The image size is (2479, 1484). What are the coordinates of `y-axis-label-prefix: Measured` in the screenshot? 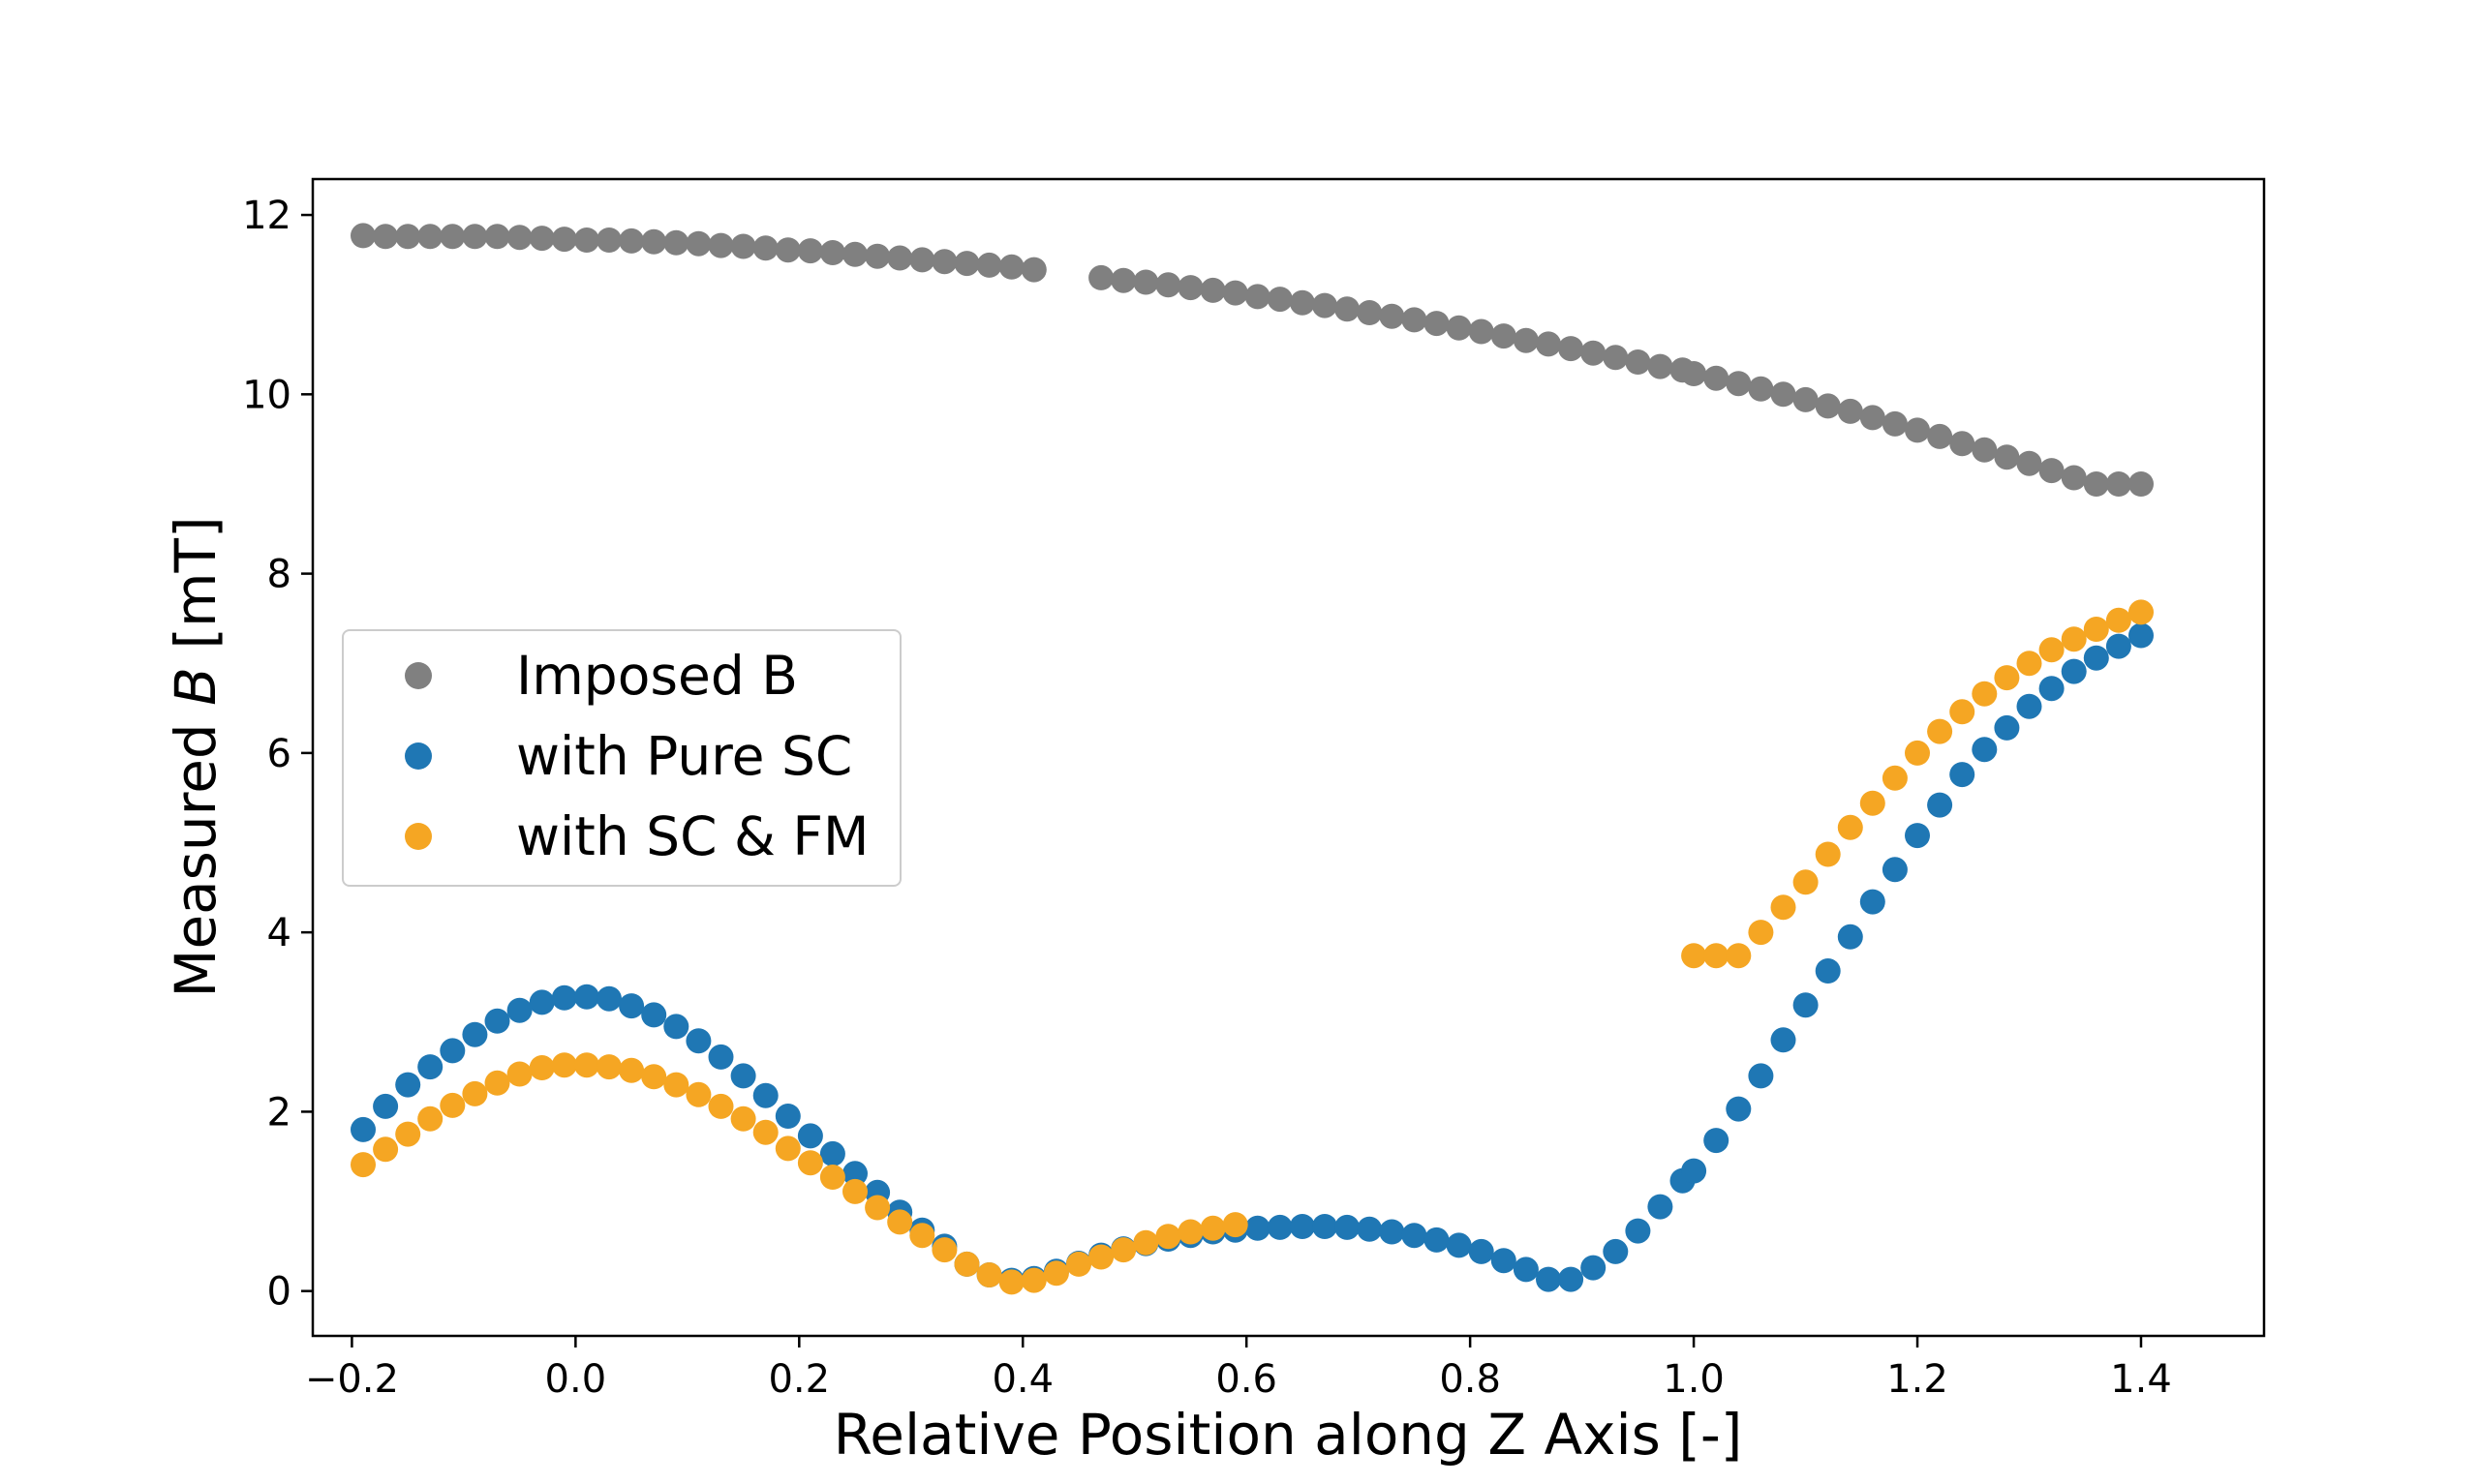 It's located at (196, 852).